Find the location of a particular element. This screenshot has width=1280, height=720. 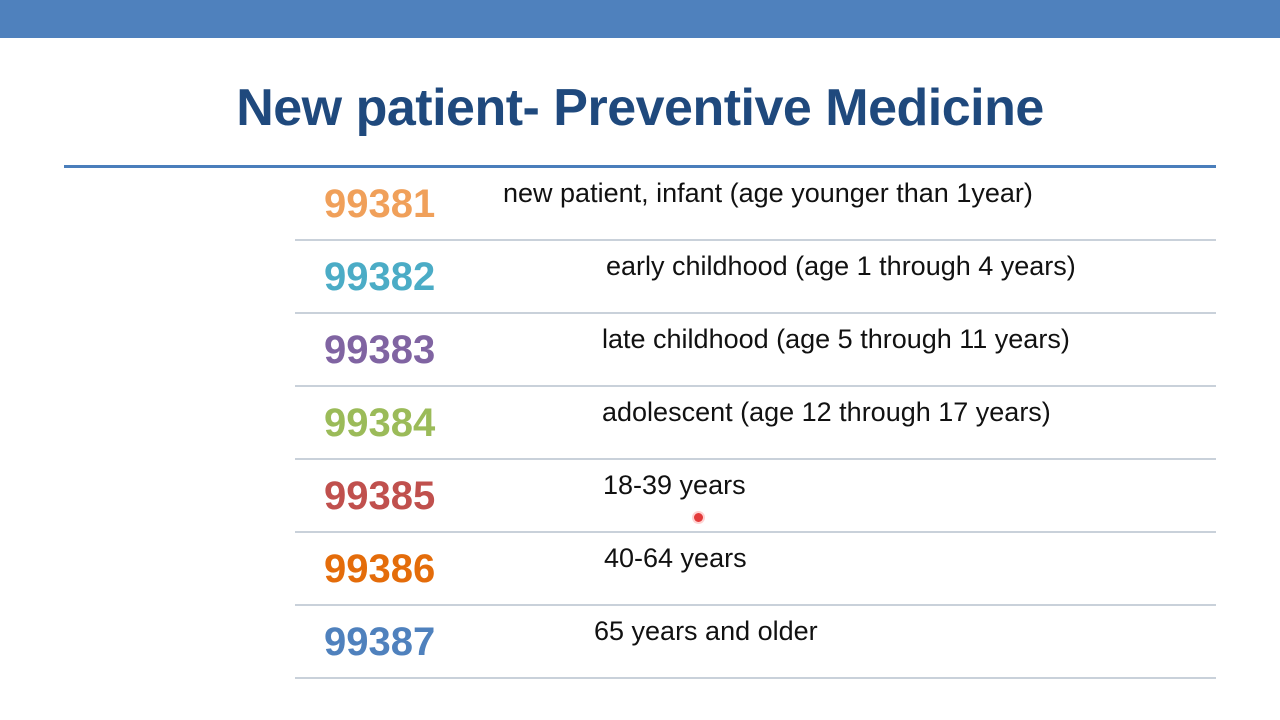

code-description: 65 years and older is located at coordinates (706, 631).